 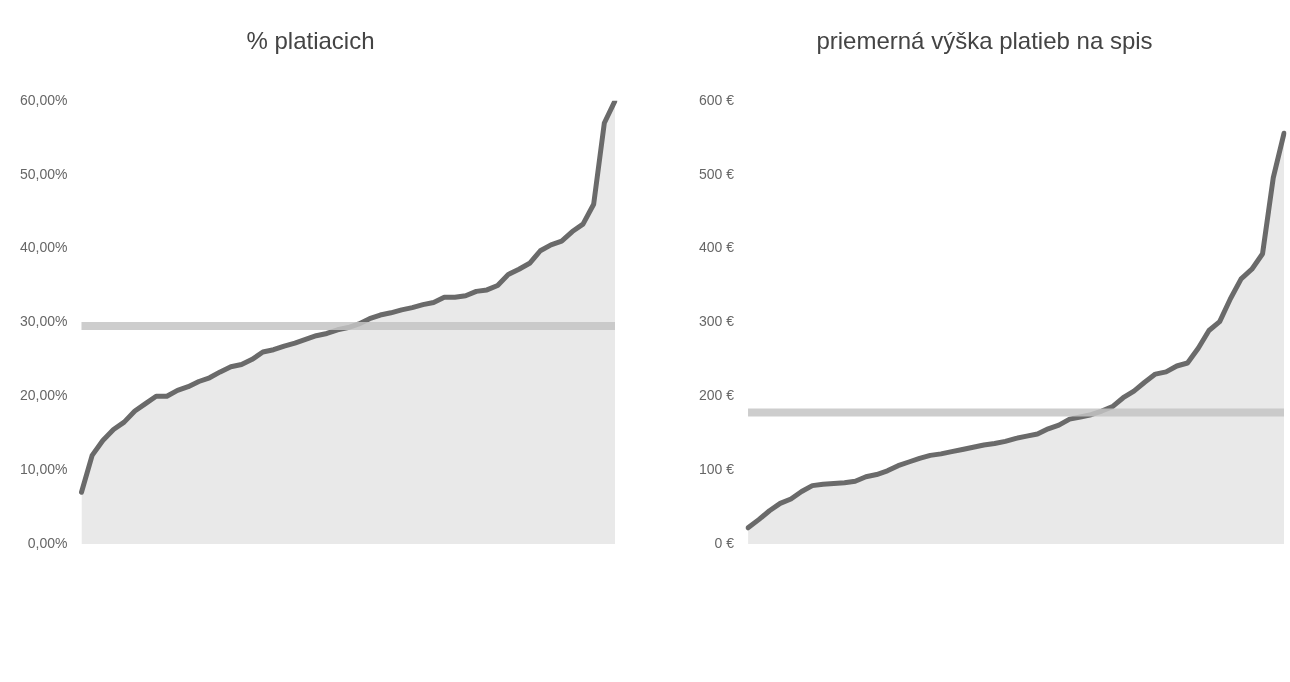 I want to click on chart-title: priemerná výška platieb na spis, so click(x=984, y=41).